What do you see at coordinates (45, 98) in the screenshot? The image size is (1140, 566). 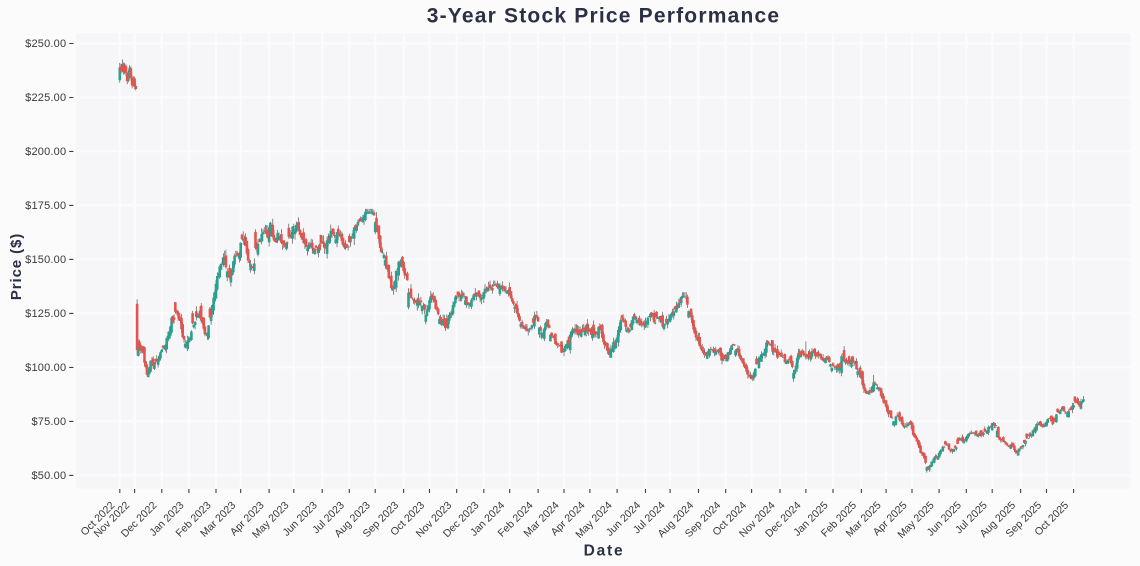 I see `svg-text: $225.00` at bounding box center [45, 98].